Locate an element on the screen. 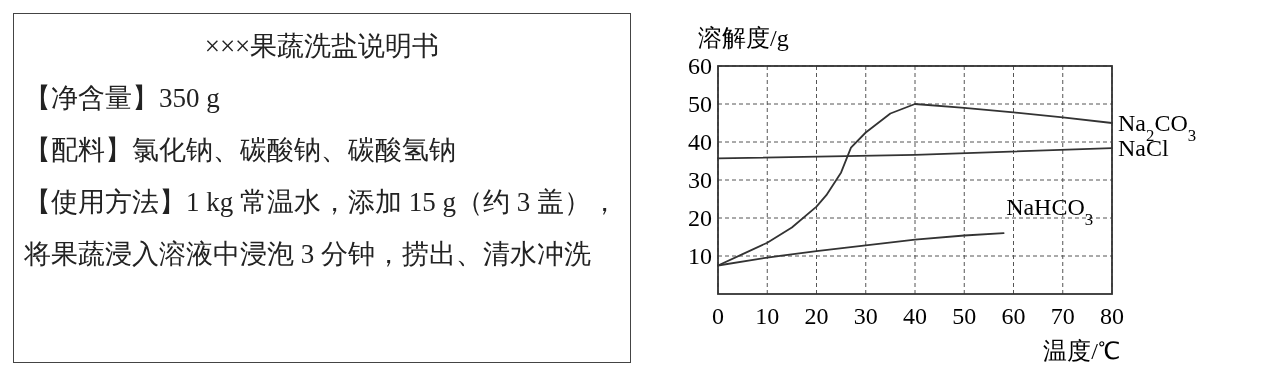  text: ×××果蔬洗盐说明书 is located at coordinates (322, 46).